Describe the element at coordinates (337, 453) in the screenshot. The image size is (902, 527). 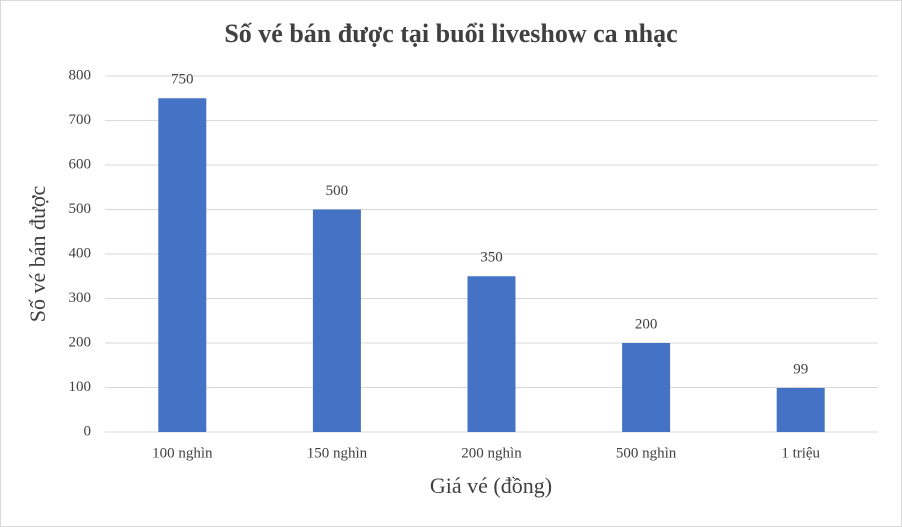
I see `x-tick-label: 150 nghìn` at that location.